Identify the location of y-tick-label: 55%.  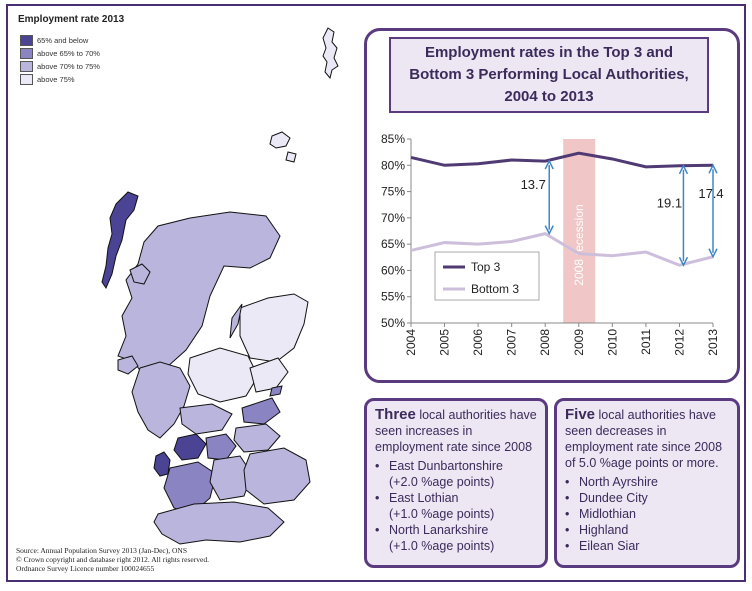
(393, 297).